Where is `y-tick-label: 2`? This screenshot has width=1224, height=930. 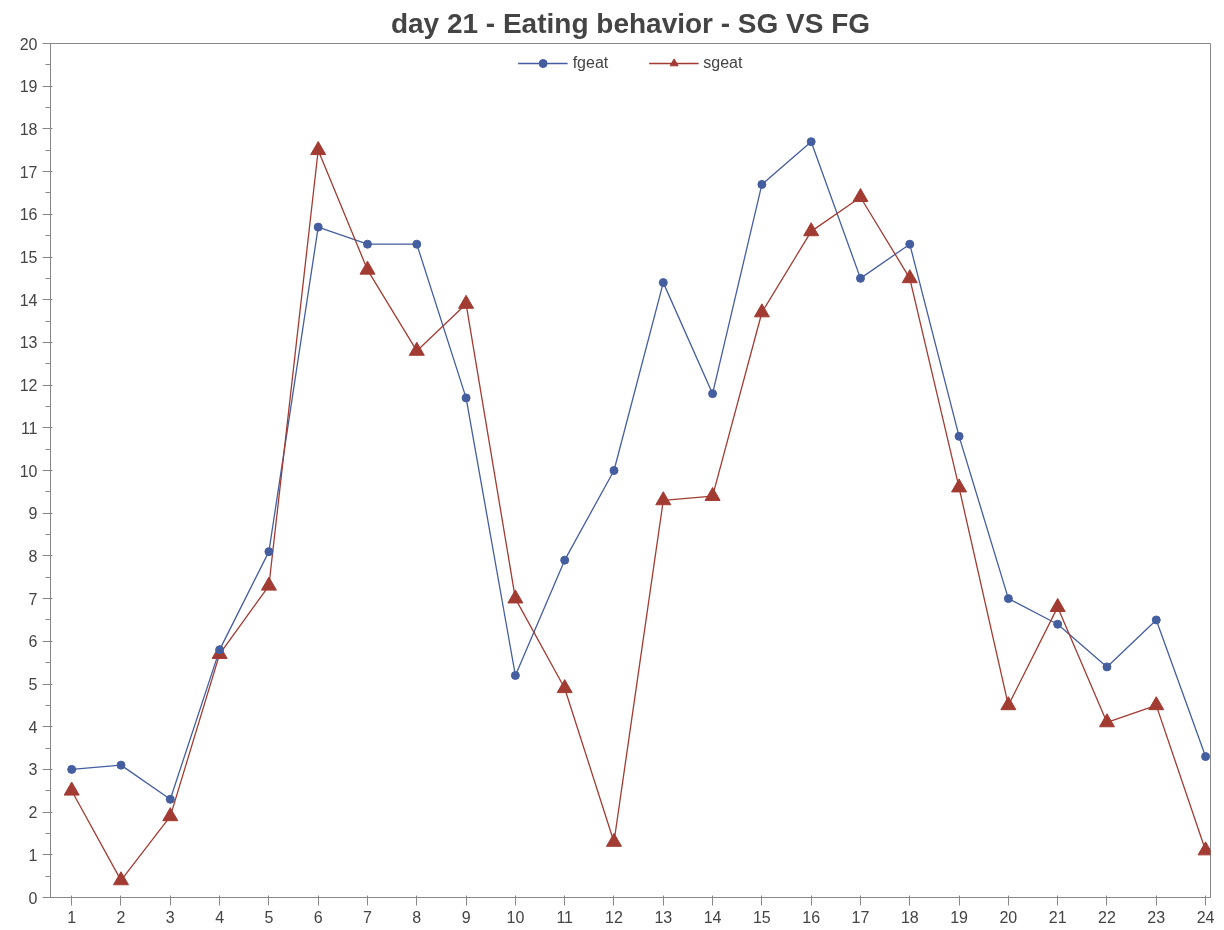
y-tick-label: 2 is located at coordinates (33, 813).